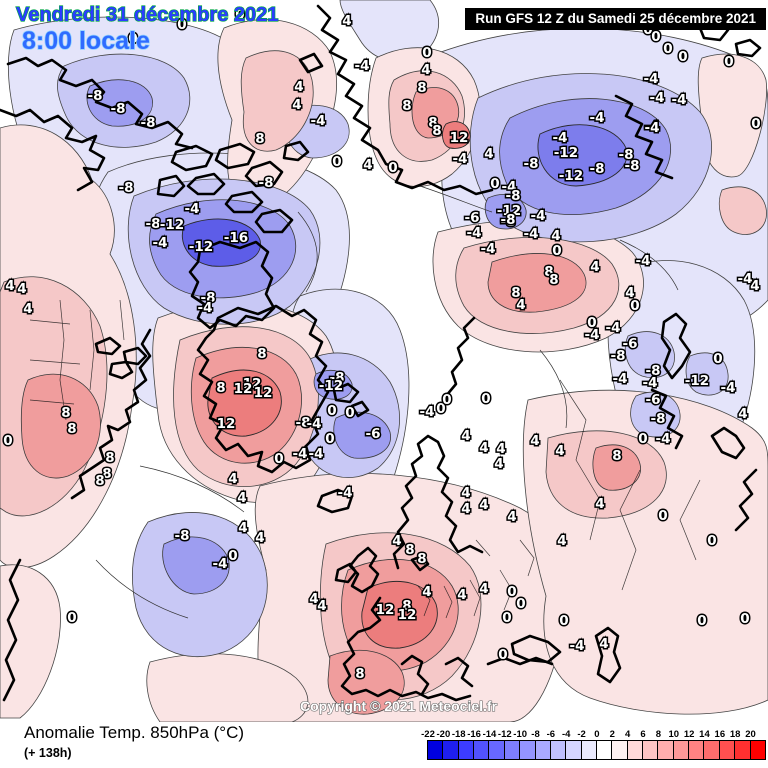  What do you see at coordinates (474, 734) in the screenshot?
I see `color-scale-tick: -16` at bounding box center [474, 734].